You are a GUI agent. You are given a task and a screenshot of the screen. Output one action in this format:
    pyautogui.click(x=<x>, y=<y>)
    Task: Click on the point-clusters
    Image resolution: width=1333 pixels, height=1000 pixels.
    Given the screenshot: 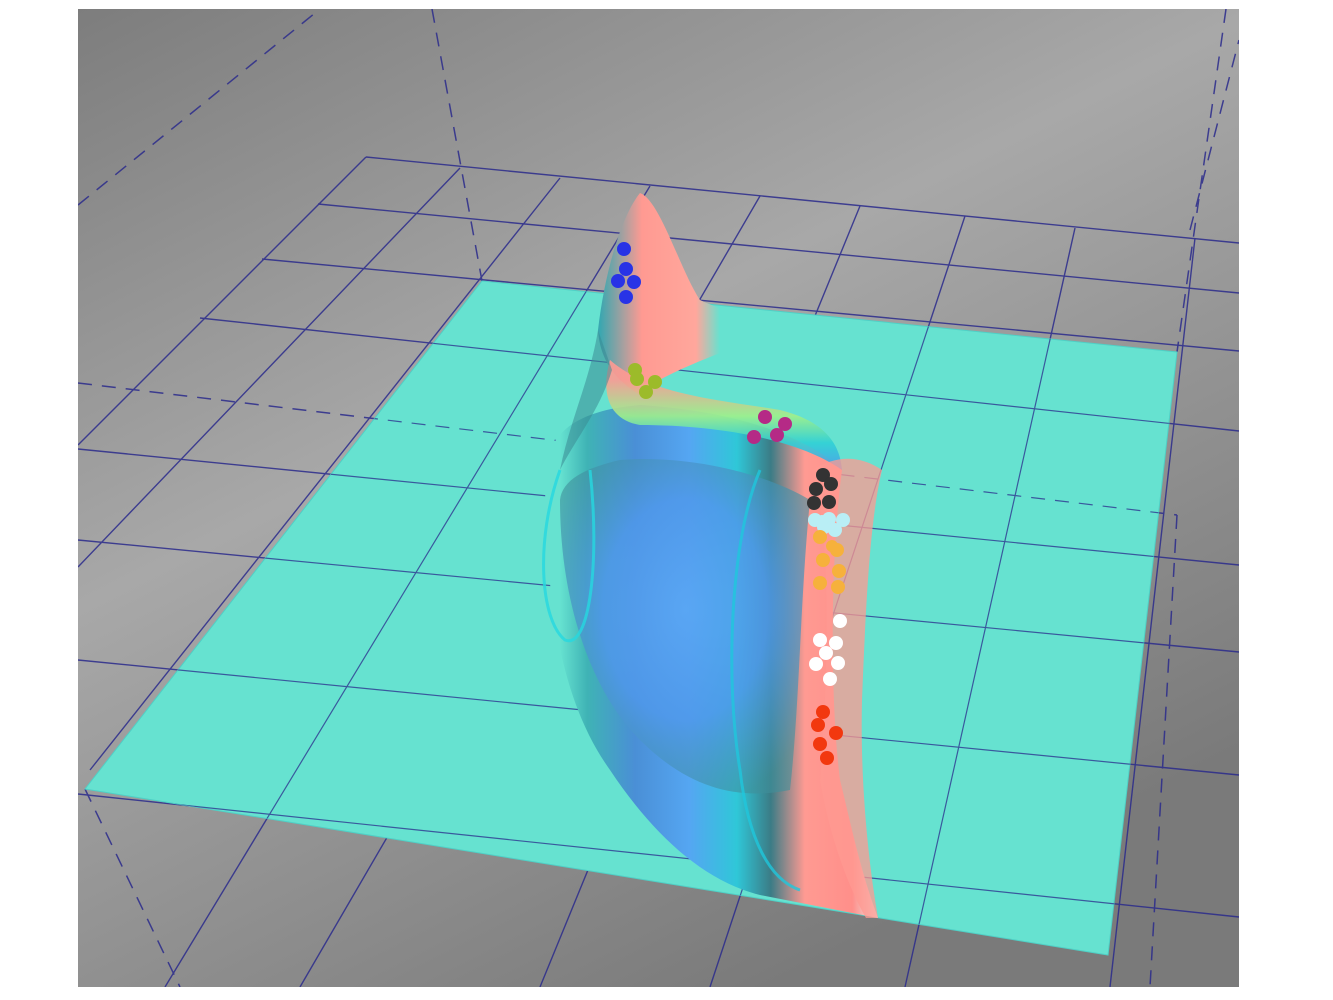 What is the action you would take?
    pyautogui.click(x=730, y=503)
    